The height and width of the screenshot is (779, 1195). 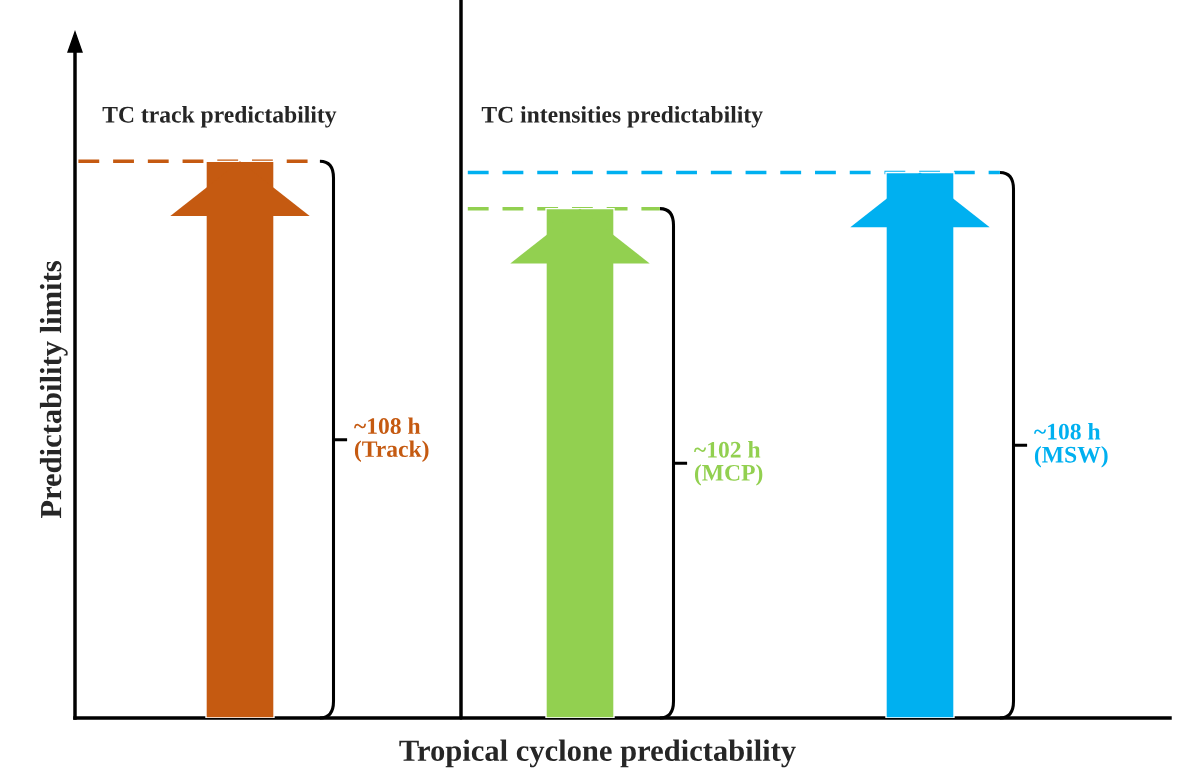 I want to click on text: TC intensities predictability, so click(x=622, y=117).